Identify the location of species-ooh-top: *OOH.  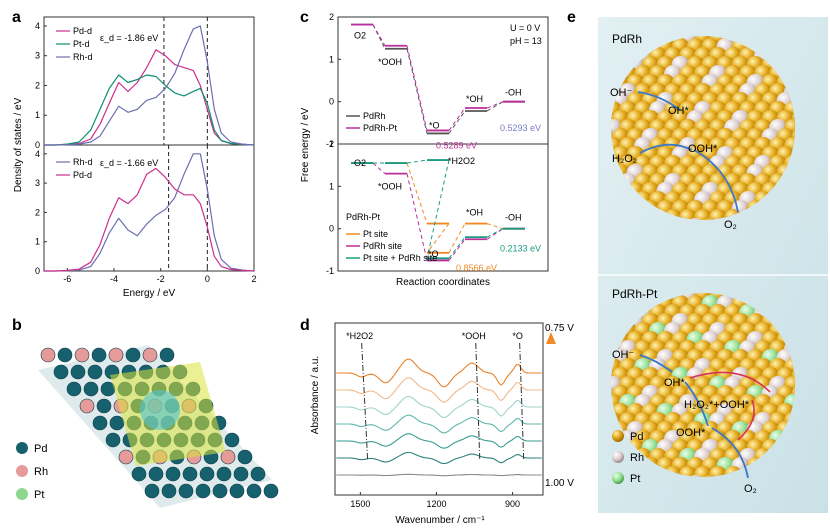
(390, 62).